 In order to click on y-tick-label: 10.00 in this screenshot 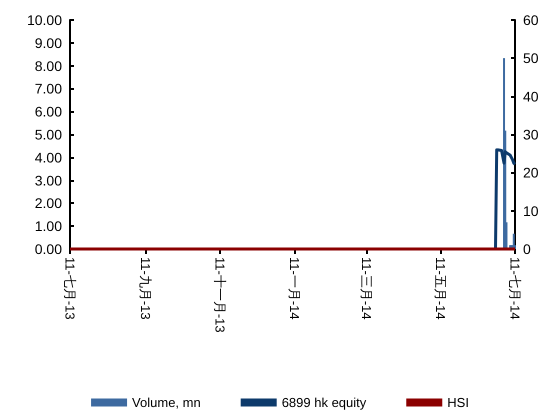, I will do `click(44, 20)`.